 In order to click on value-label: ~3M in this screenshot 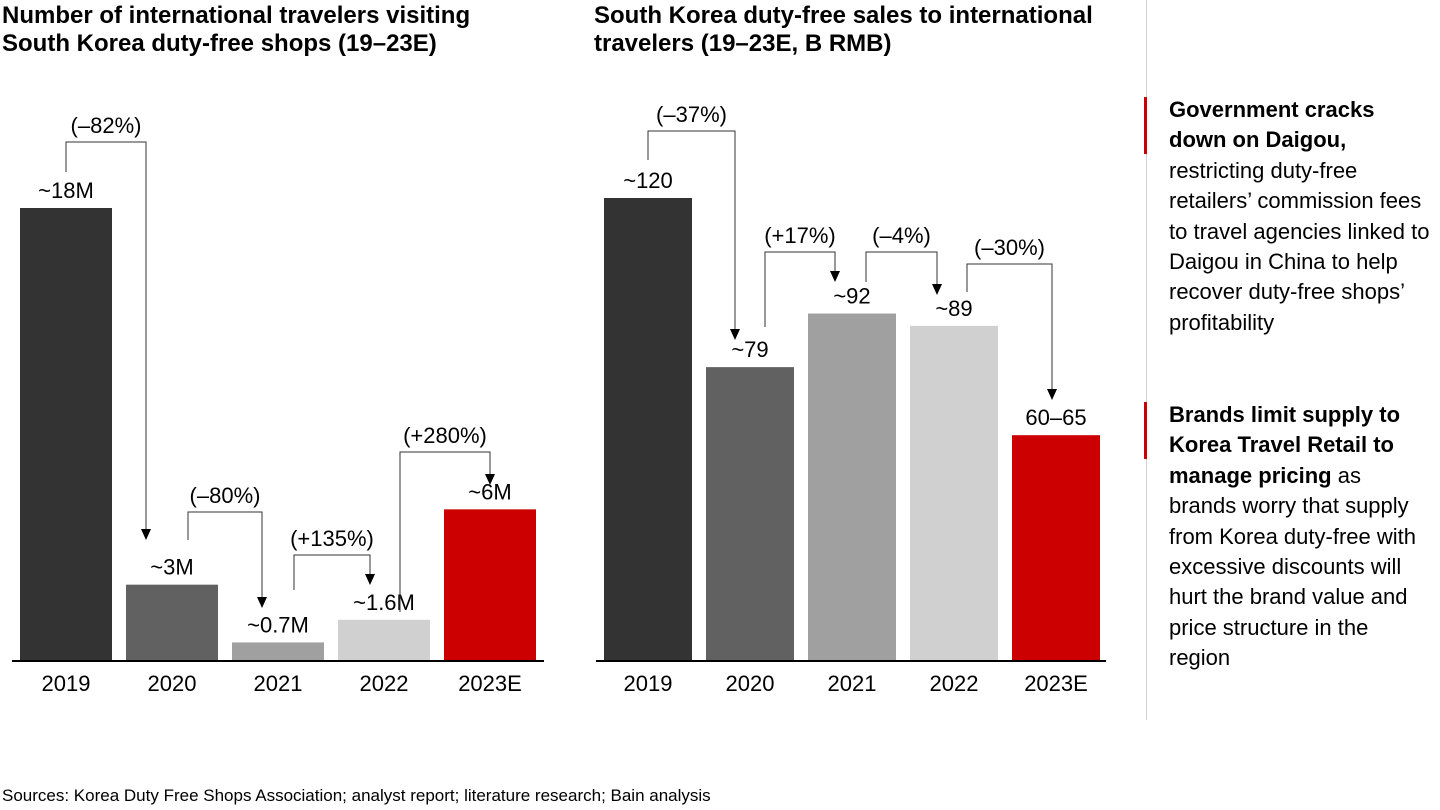, I will do `click(171, 567)`.